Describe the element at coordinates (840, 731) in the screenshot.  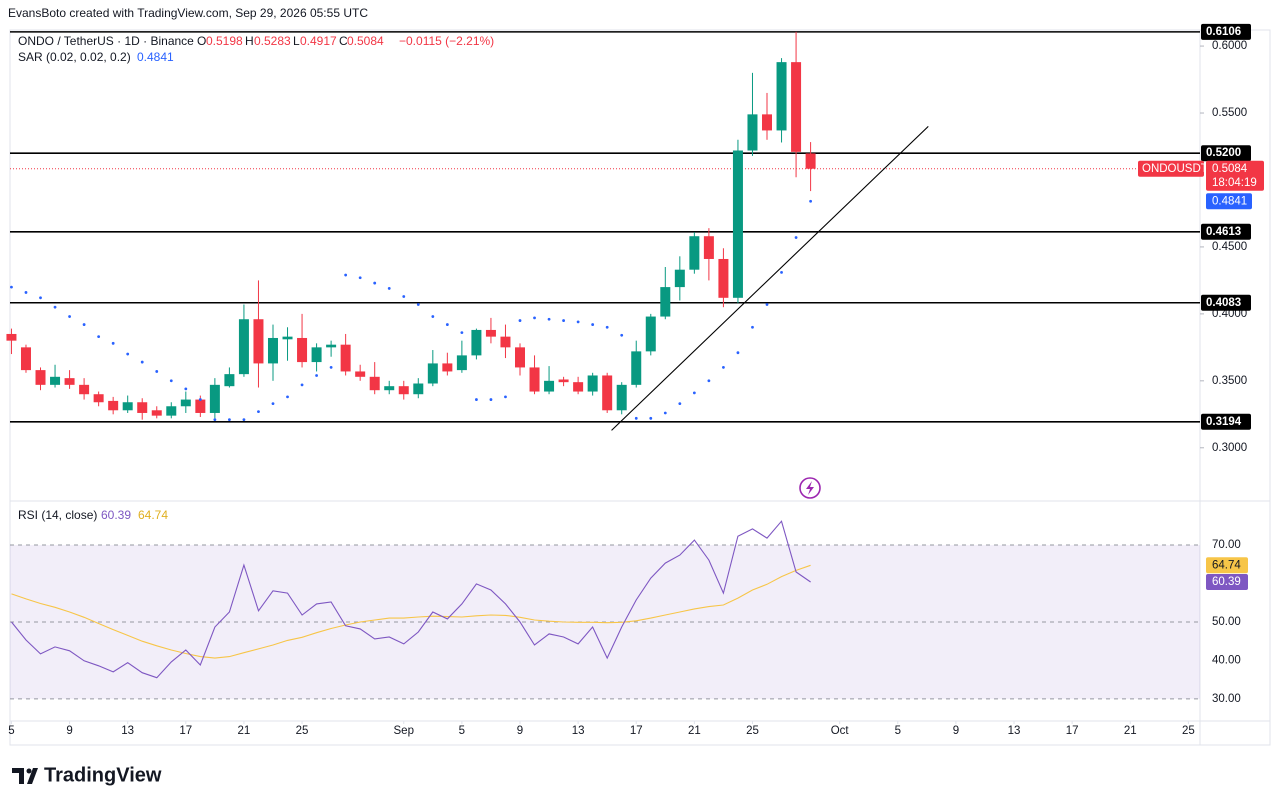
I see `x-tick-label: Oct` at that location.